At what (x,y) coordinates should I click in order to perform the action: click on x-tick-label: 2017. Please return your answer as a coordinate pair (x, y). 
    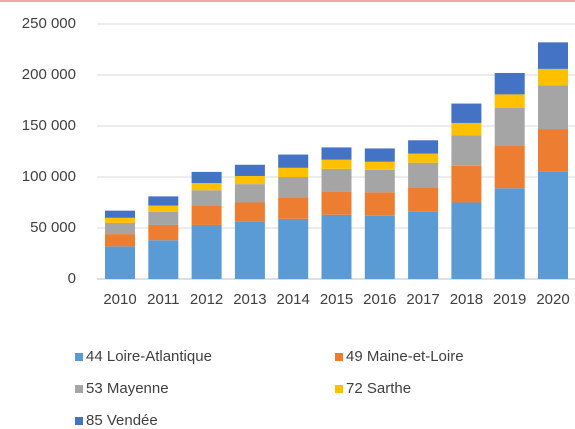
    Looking at the image, I should click on (422, 299).